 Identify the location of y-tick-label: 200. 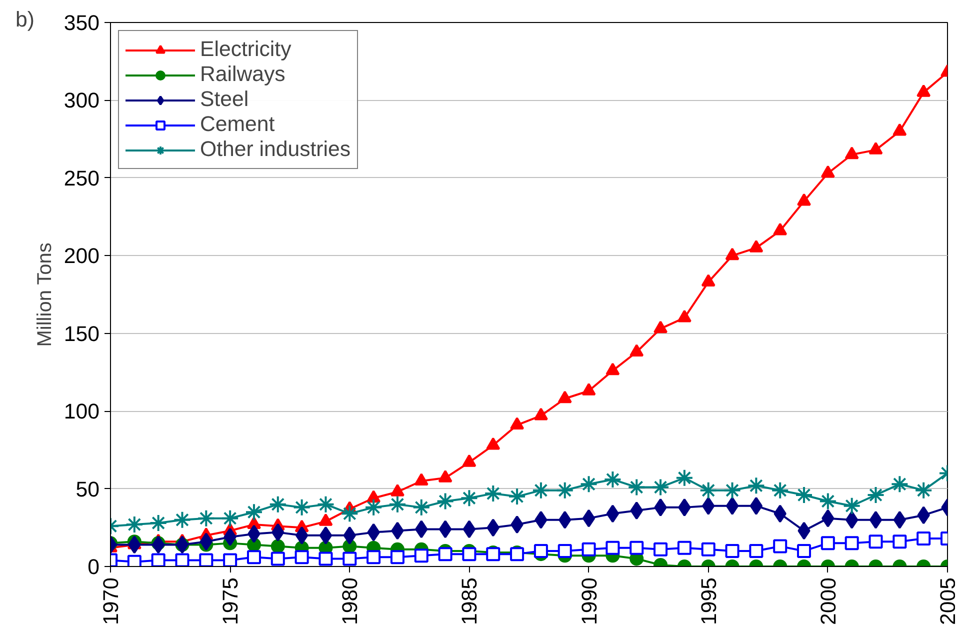
(82, 256).